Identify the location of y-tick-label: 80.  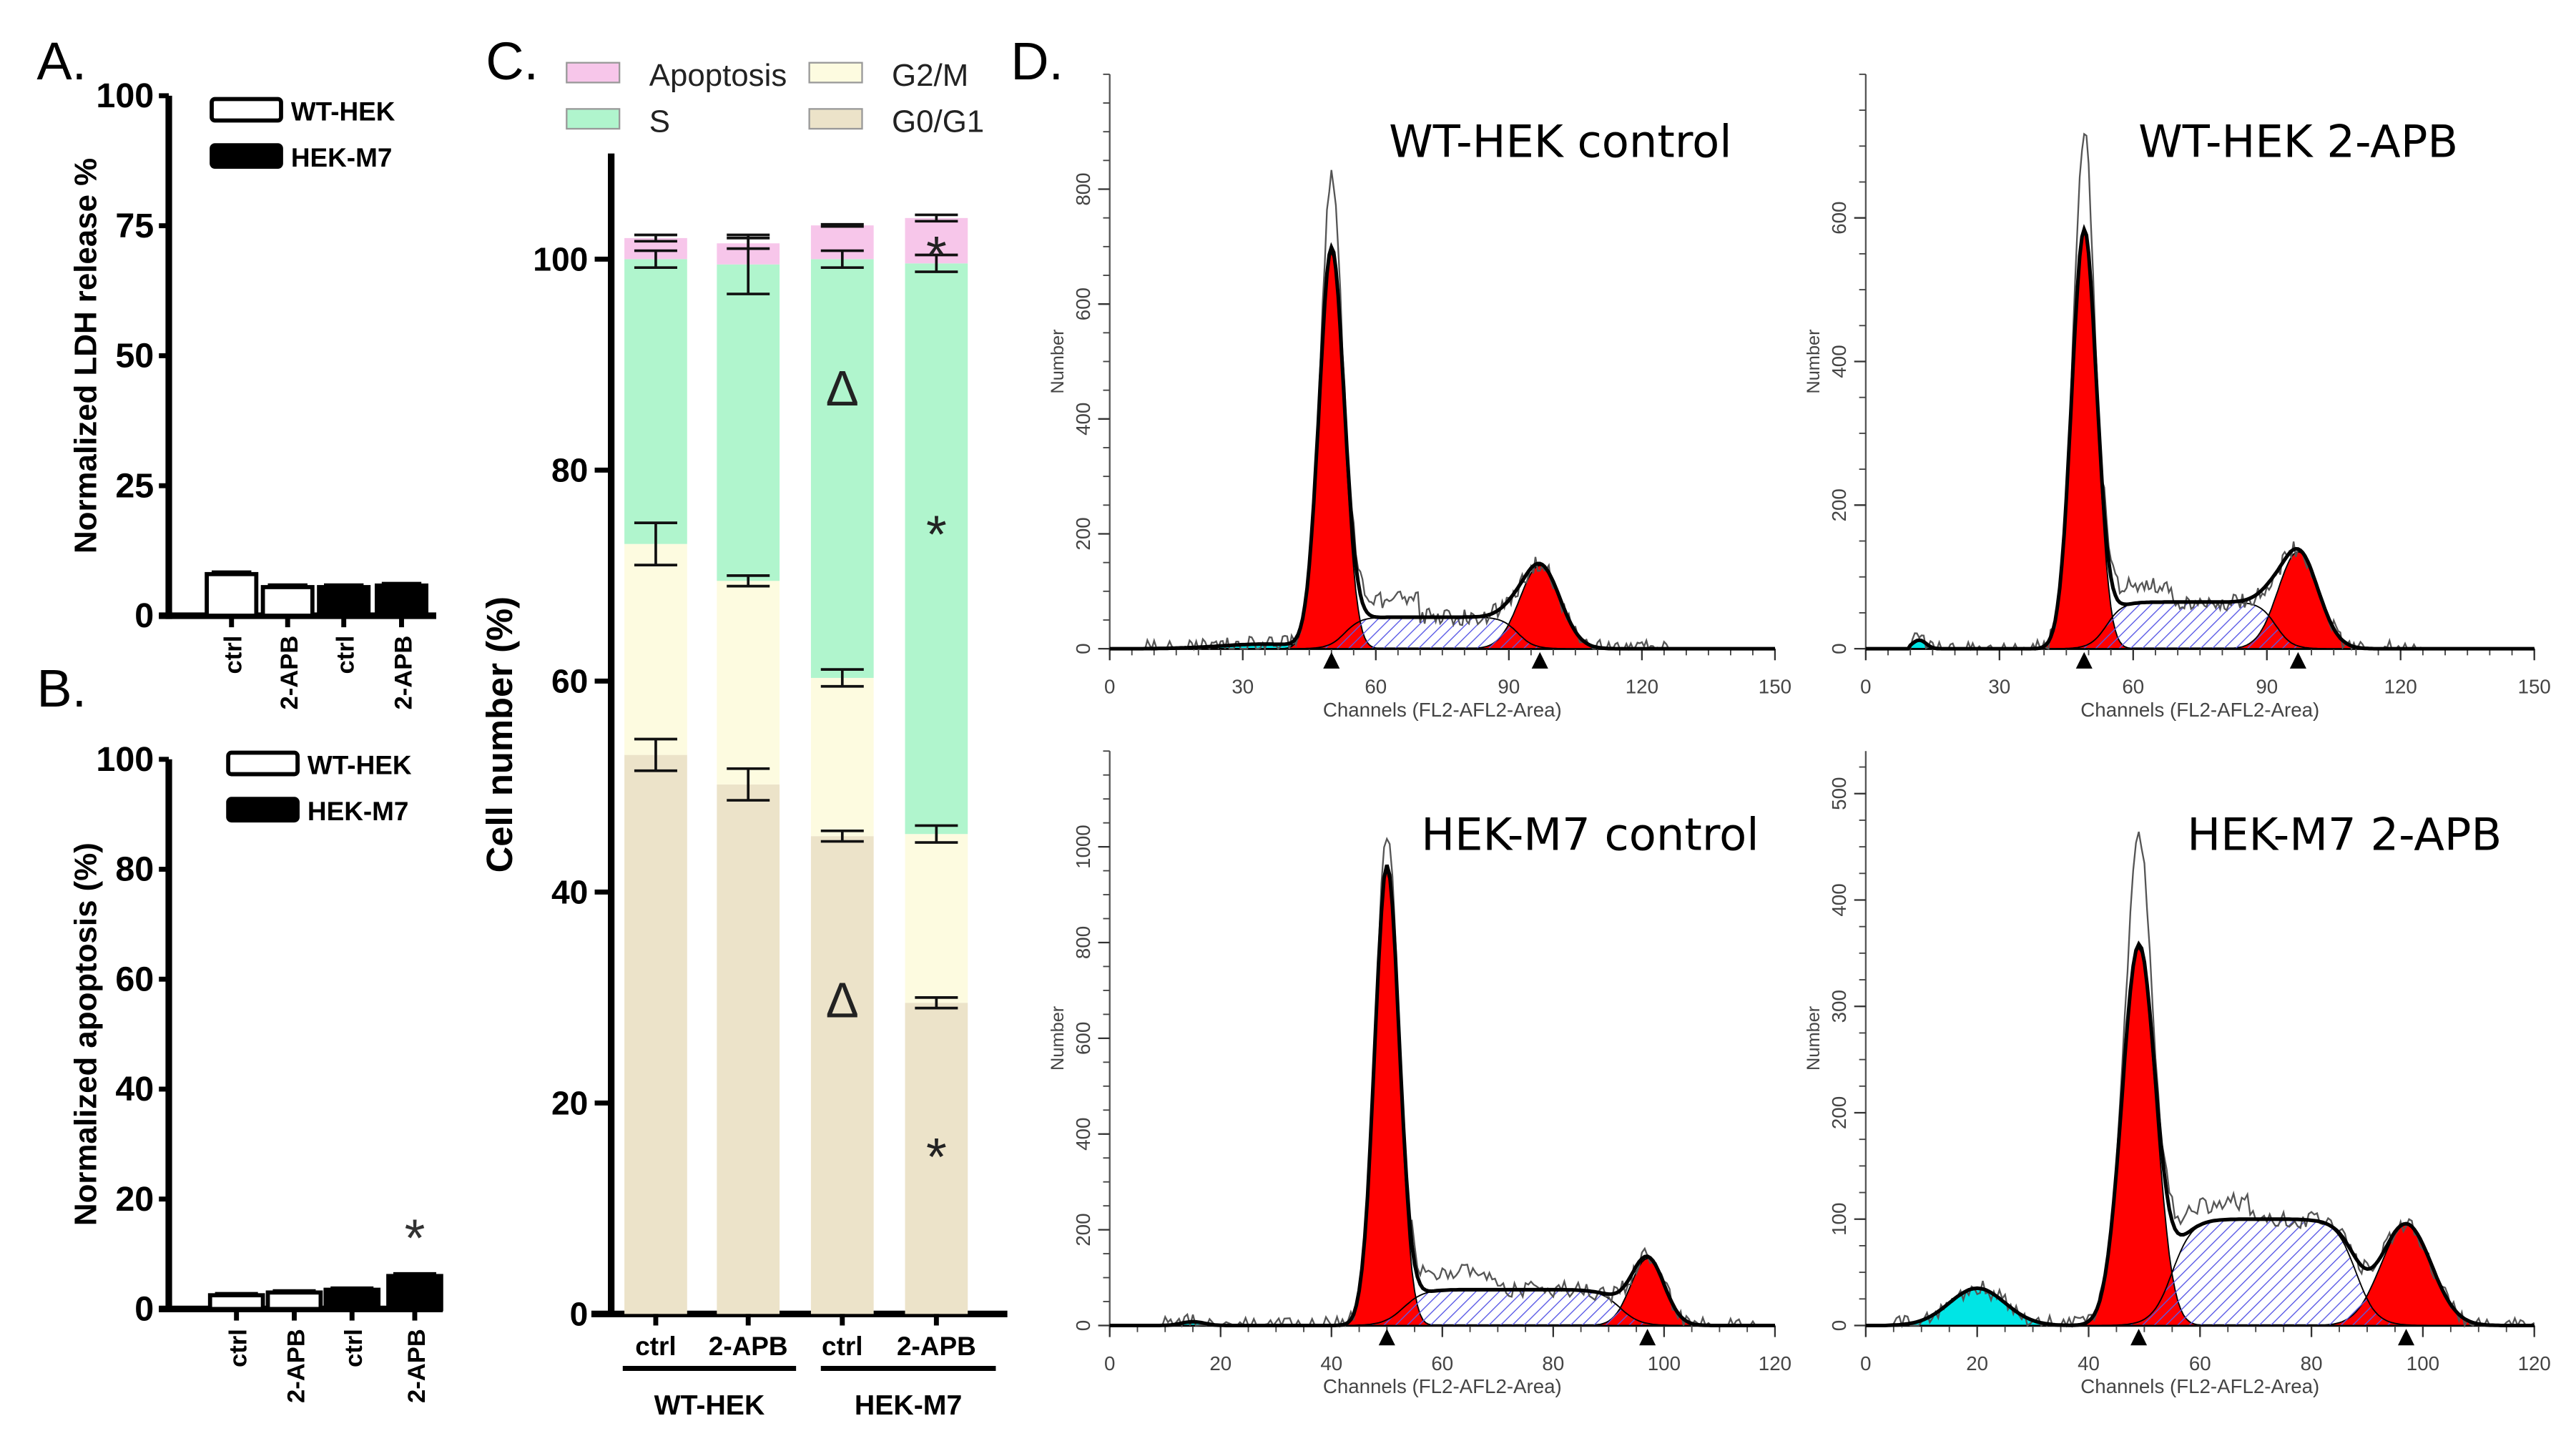
(569, 470).